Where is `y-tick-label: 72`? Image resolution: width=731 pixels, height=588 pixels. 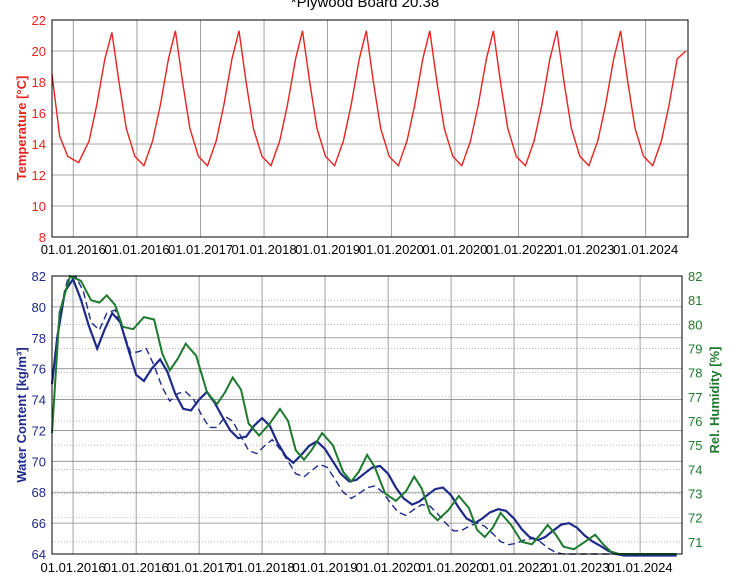
y-tick-label: 72 is located at coordinates (39, 430).